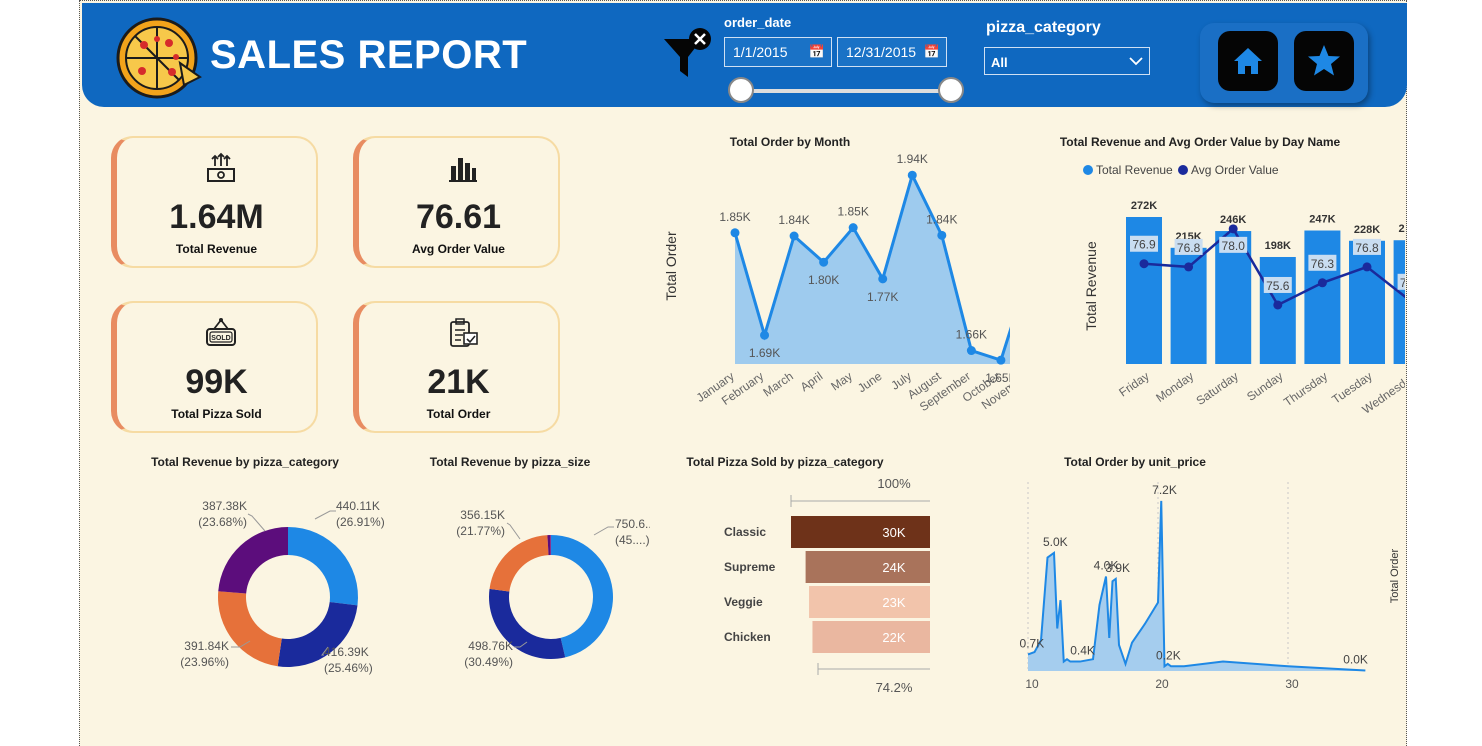  What do you see at coordinates (1164, 490) in the screenshot?
I see `data-label: 7.2K` at bounding box center [1164, 490].